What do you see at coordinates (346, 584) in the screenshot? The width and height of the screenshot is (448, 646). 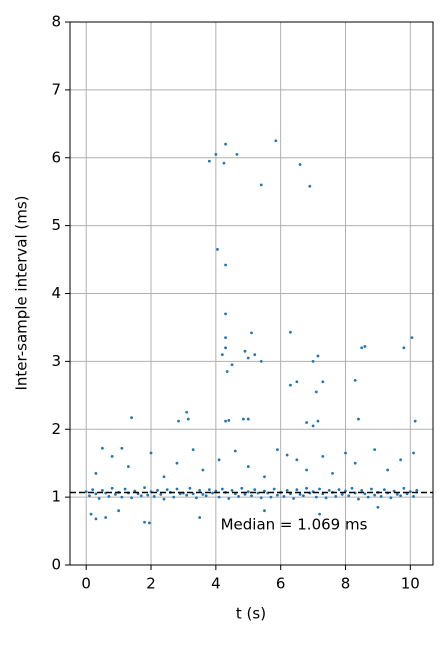 I see `x-tick-label: 8` at bounding box center [346, 584].